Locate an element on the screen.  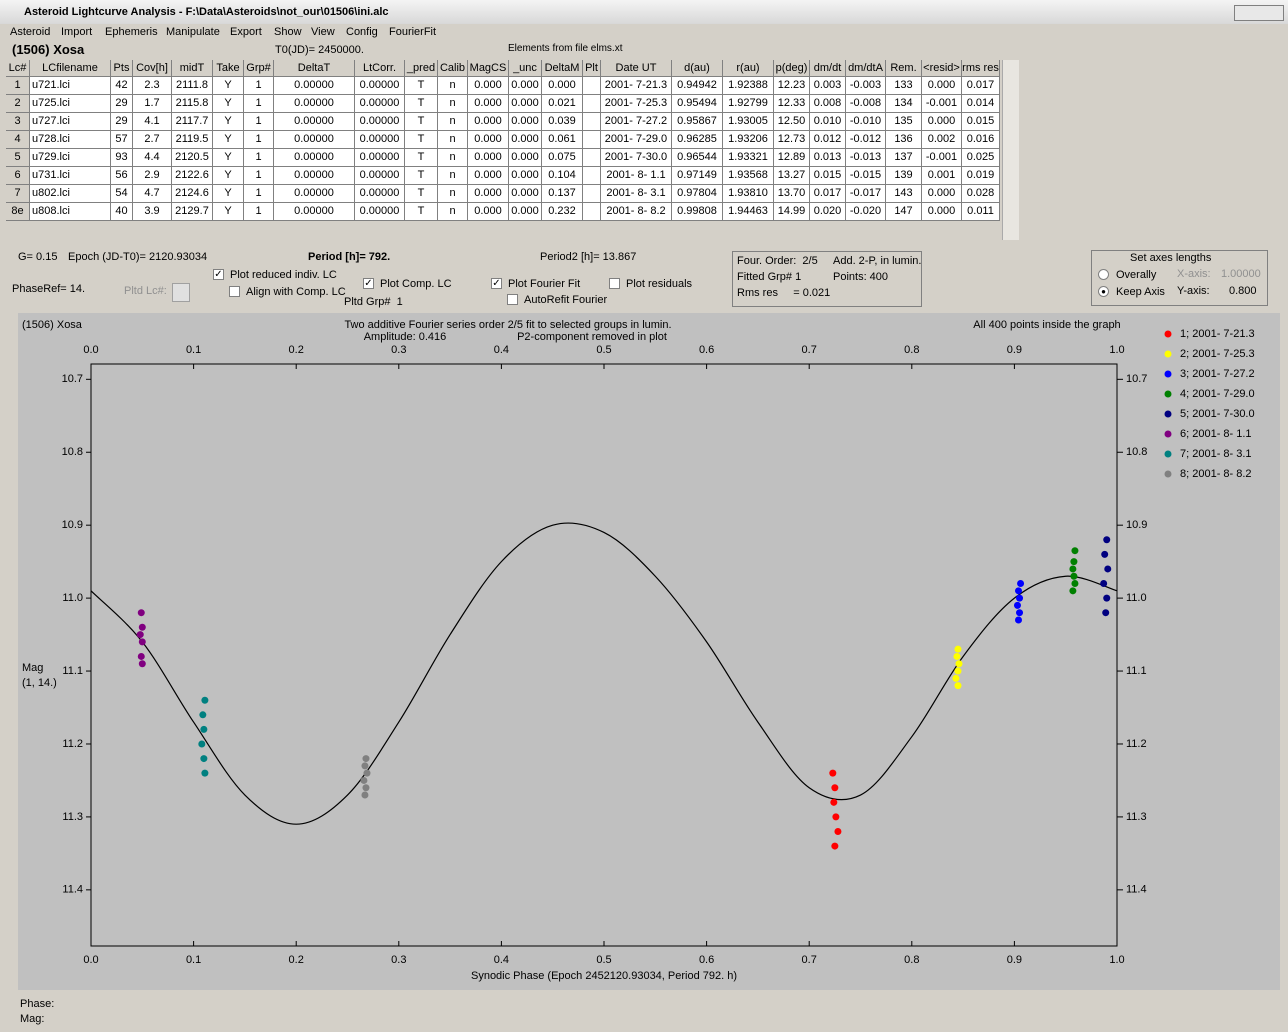
menu-item: Ephemeris is located at coordinates (131, 32).